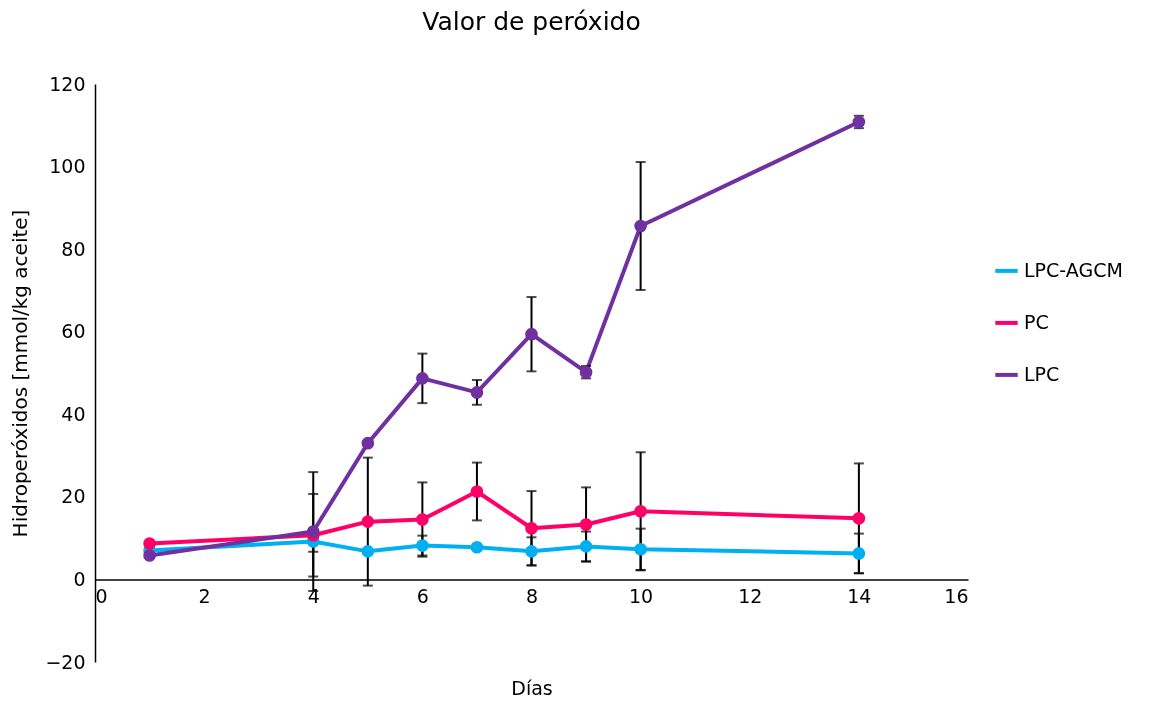  What do you see at coordinates (204, 595) in the screenshot?
I see `x-tick-label: 2` at bounding box center [204, 595].